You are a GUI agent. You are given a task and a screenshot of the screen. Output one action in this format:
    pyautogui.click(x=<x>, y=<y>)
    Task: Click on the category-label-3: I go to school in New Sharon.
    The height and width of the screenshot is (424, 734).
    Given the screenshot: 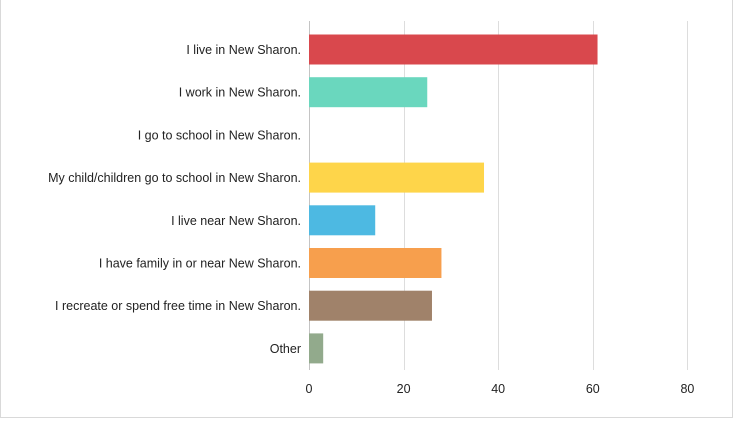 What is the action you would take?
    pyautogui.click(x=219, y=135)
    